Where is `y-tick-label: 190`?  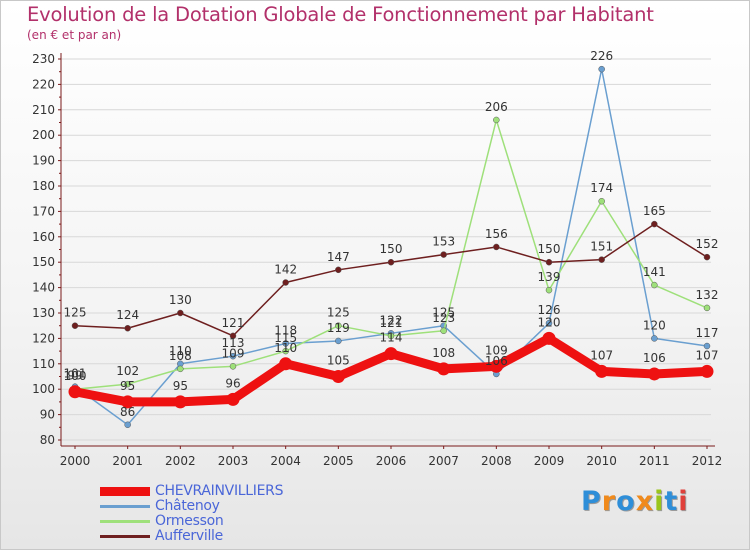
y-tick-label: 190 is located at coordinates (43, 161).